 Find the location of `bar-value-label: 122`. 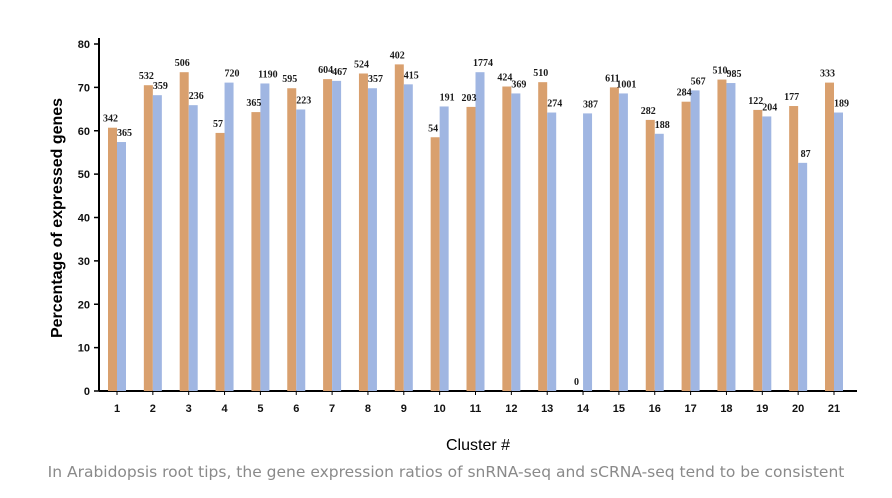

bar-value-label: 122 is located at coordinates (755, 101).